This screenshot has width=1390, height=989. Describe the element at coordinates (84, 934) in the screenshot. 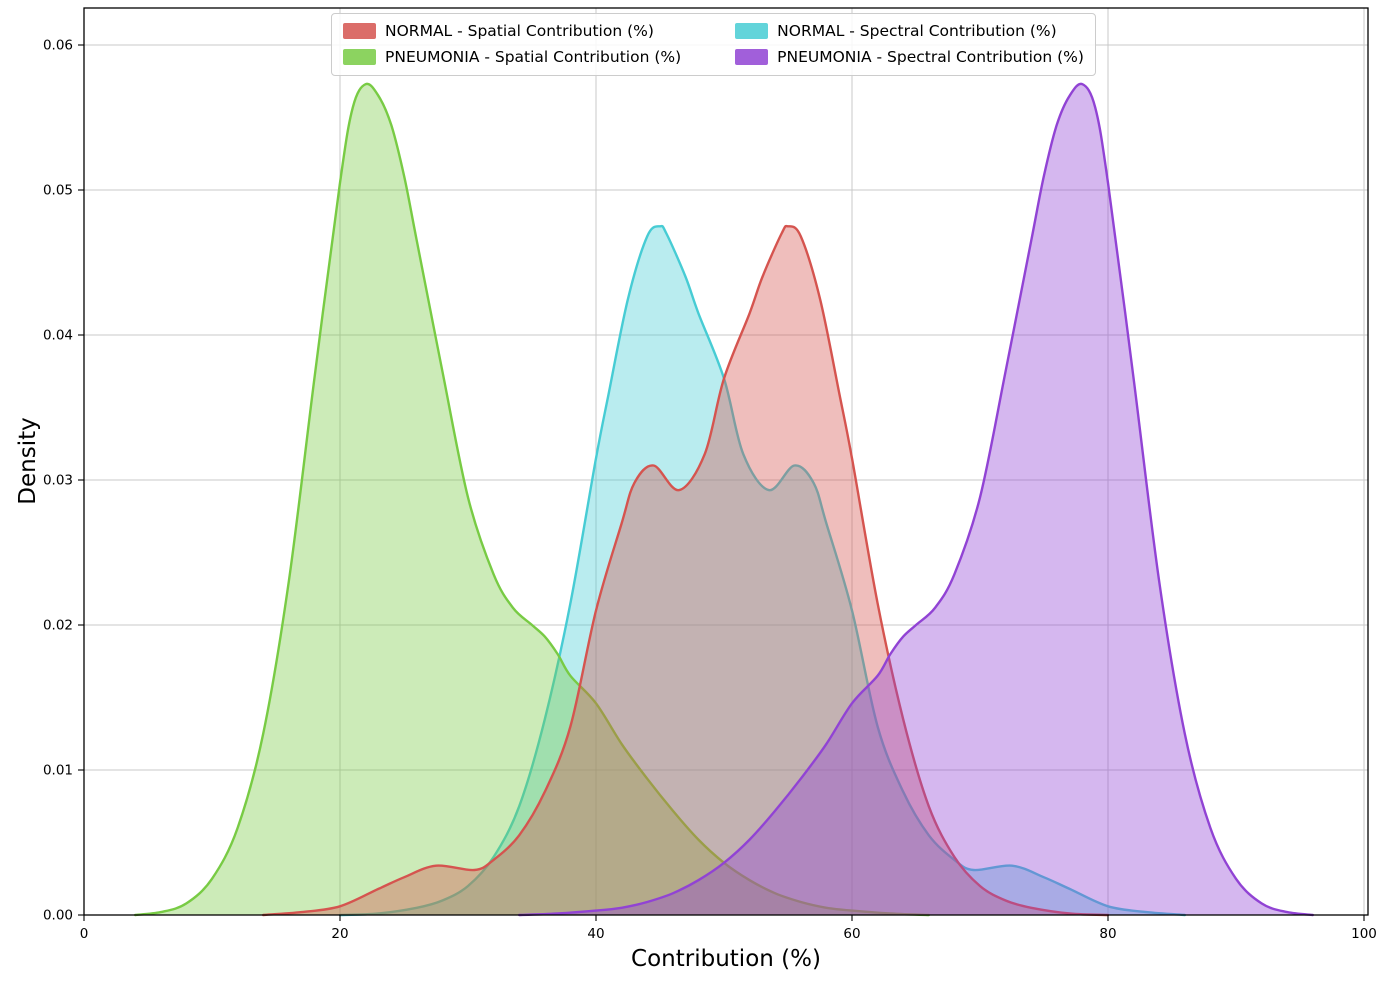

I see `x-tick-label: 0` at that location.